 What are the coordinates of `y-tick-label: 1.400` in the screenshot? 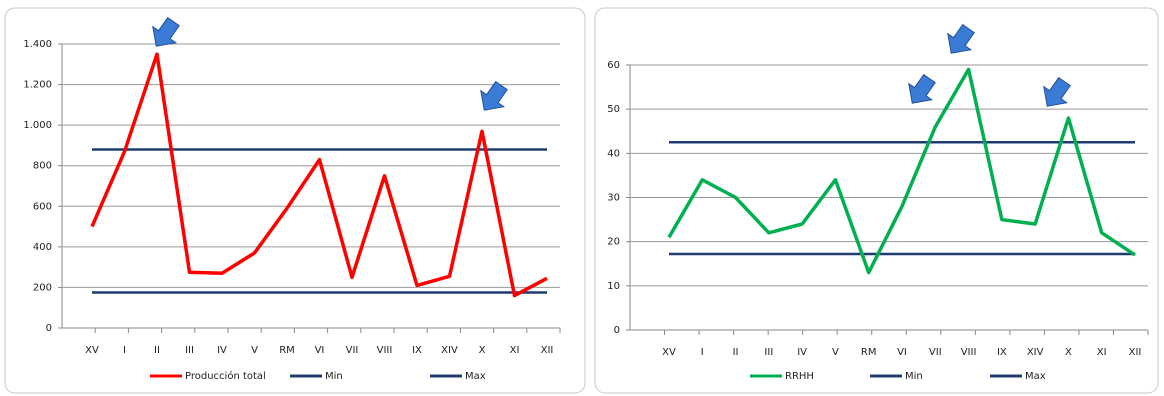 It's located at (37, 44).